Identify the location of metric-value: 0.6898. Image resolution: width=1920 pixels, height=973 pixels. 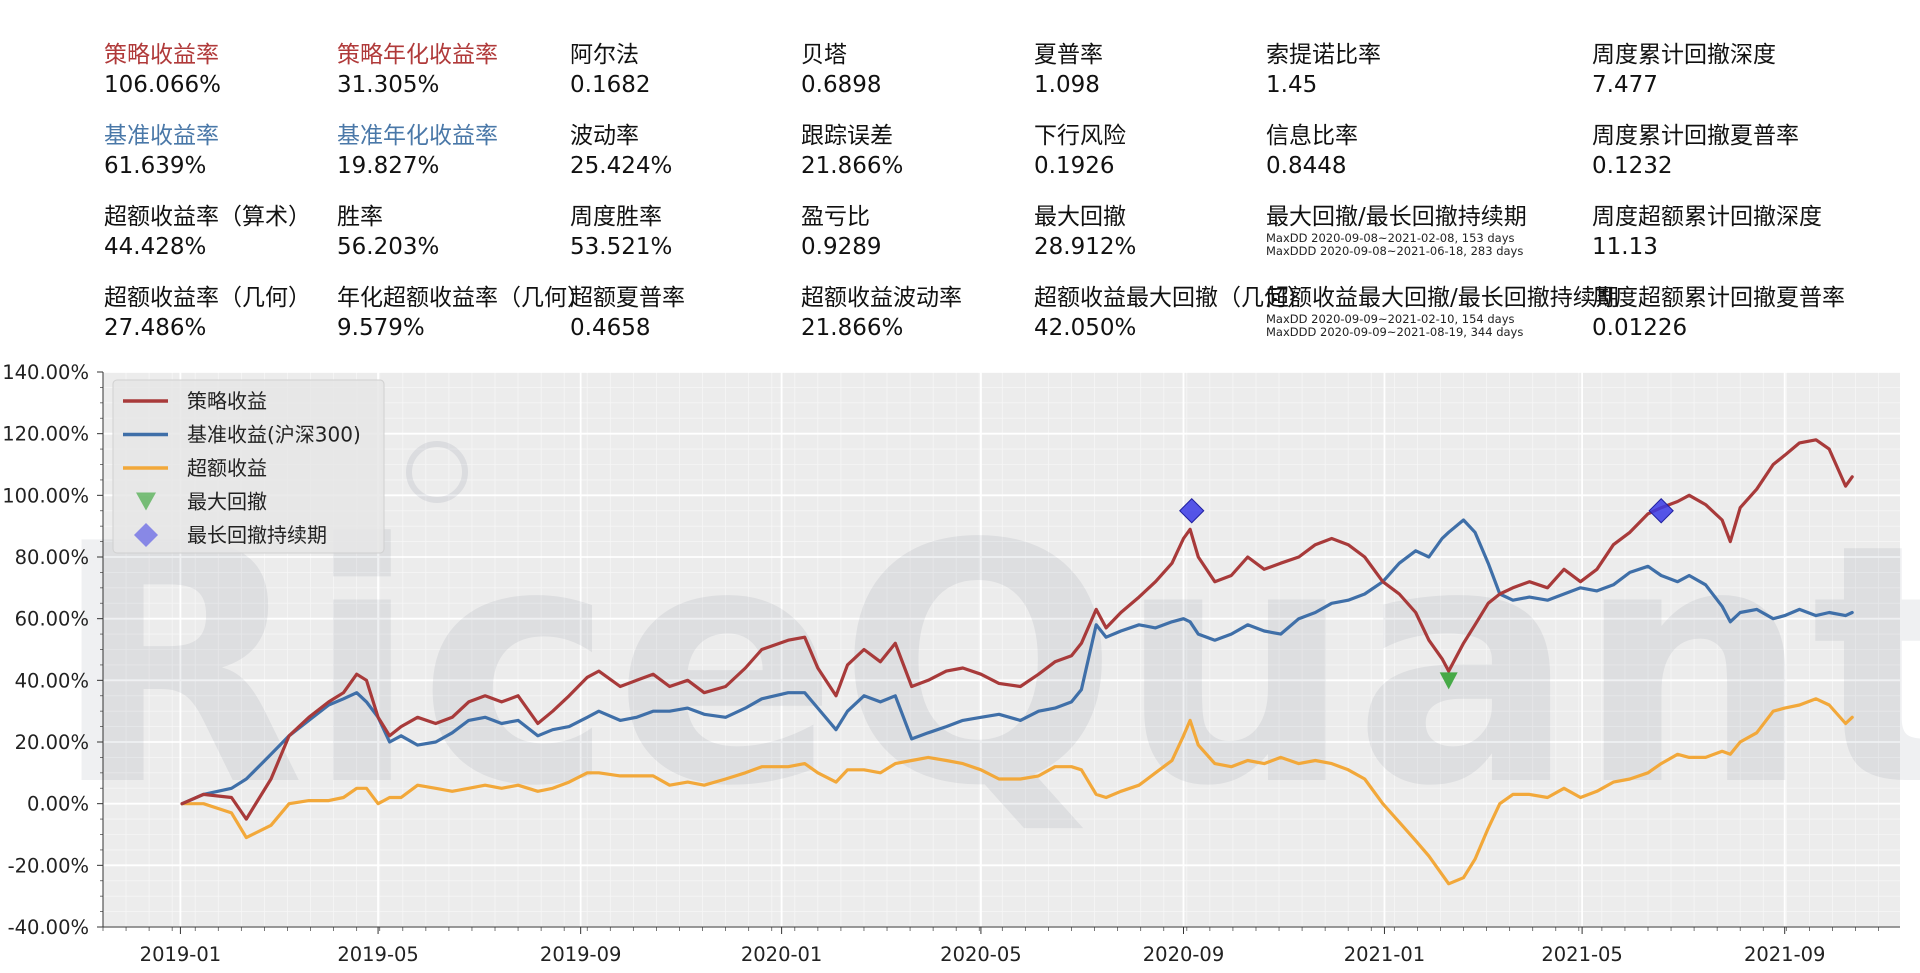
(841, 85).